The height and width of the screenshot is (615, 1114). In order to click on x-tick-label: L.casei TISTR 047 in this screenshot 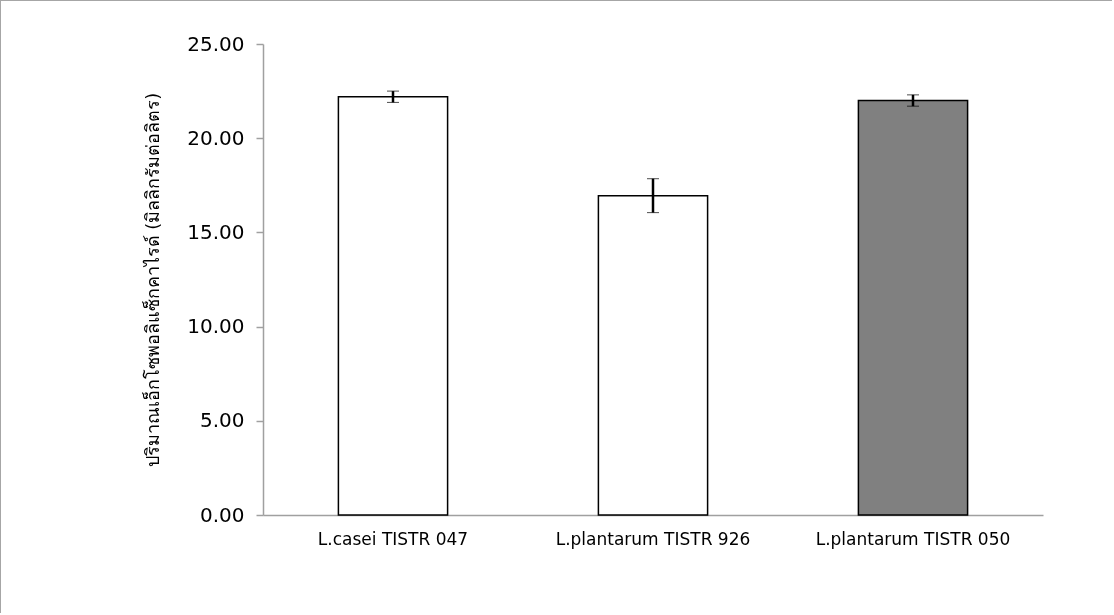, I will do `click(393, 538)`.